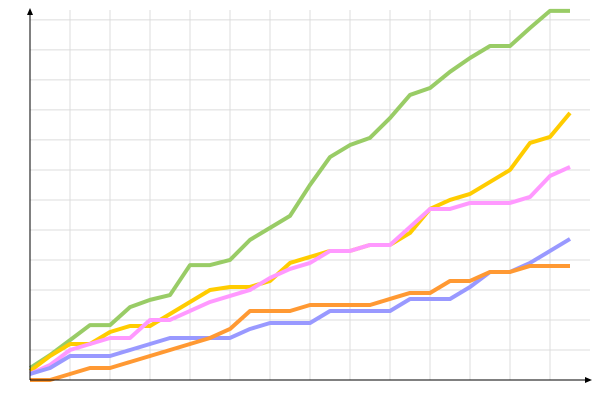 This screenshot has width=600, height=400. What do you see at coordinates (30, 11) in the screenshot?
I see `y-axis-arrow` at bounding box center [30, 11].